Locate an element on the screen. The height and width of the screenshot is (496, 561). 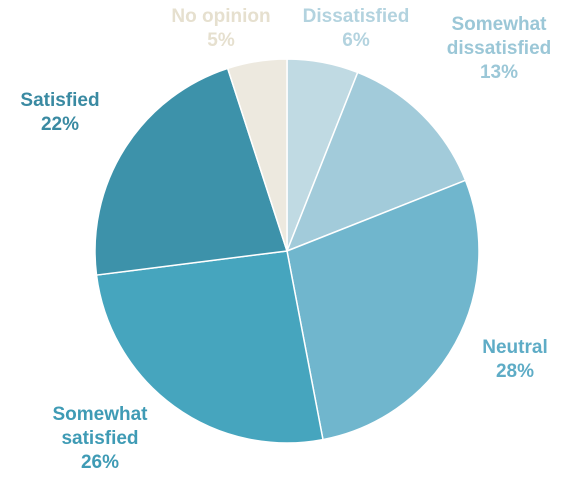
slice-category-somewhat-satisfied-line-2: satisfied is located at coordinates (99, 438).